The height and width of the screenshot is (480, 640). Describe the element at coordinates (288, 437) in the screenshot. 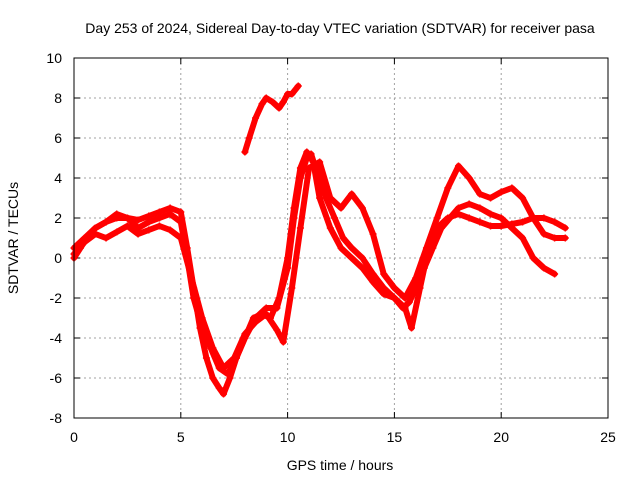

I see `x-tick-label: 10` at that location.